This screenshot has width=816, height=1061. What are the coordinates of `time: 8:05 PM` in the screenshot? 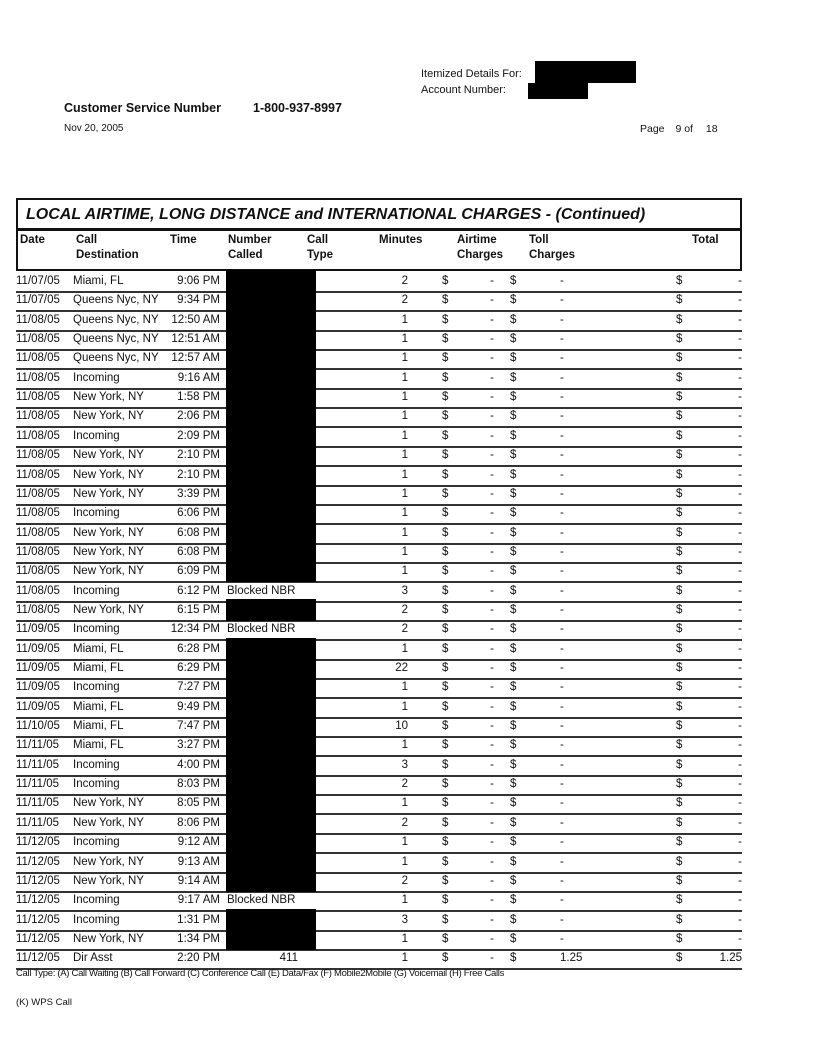 It's located at (198, 803).